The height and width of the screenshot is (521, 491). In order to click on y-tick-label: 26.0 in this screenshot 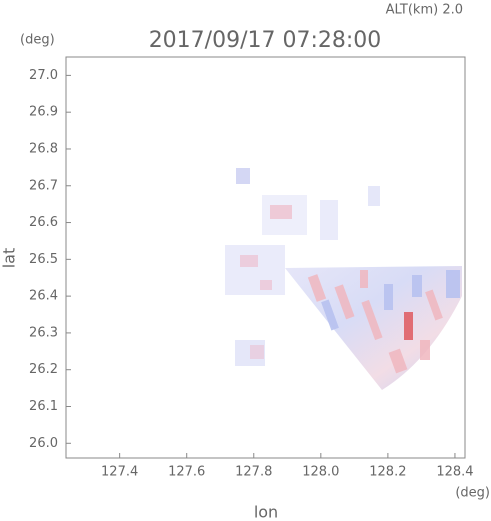, I will do `click(43, 443)`.